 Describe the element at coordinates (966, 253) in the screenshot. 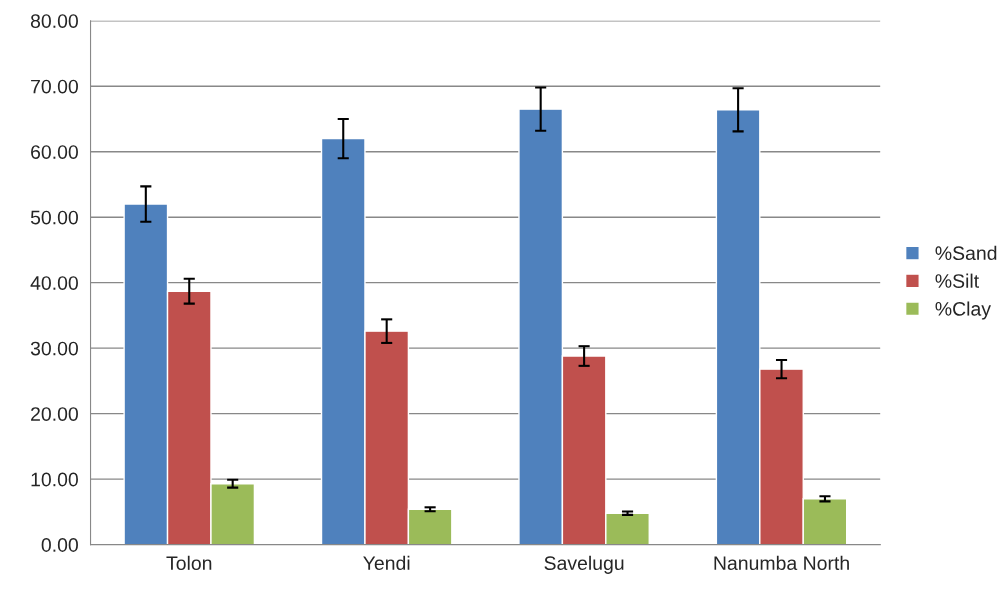

I see `legend-label: %Sand` at that location.